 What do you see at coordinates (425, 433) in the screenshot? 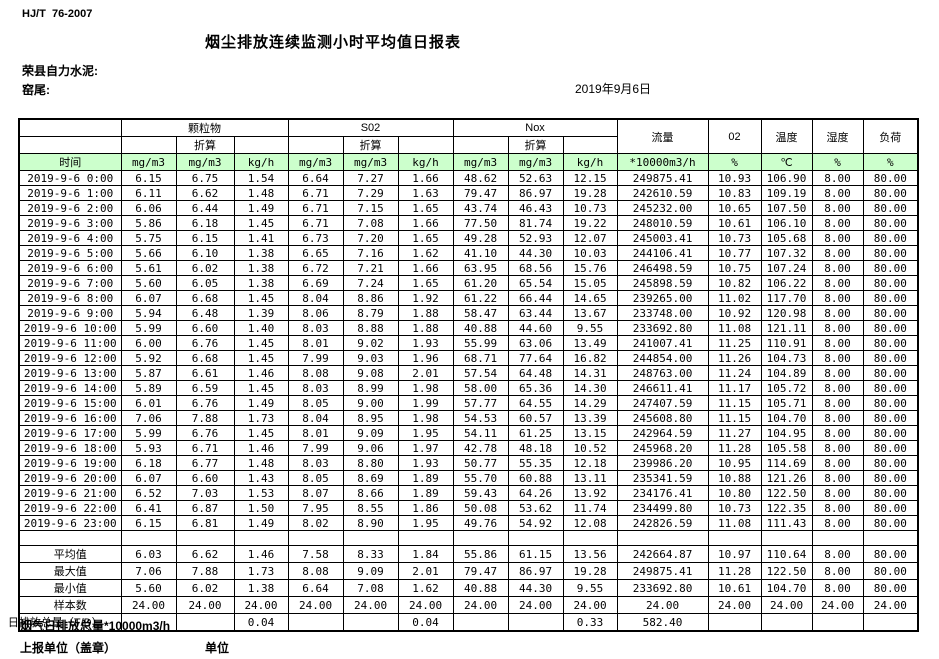
I see `value-cell: 1.95` at bounding box center [425, 433].